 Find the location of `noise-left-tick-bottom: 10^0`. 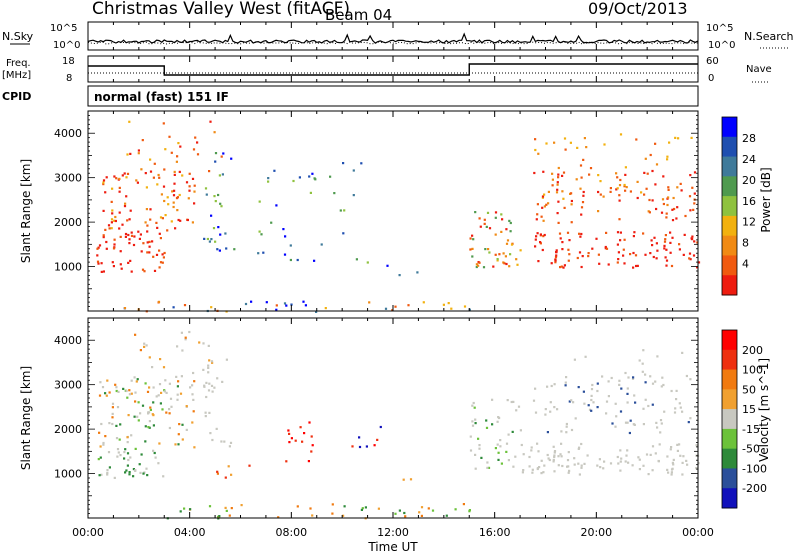

noise-left-tick-bottom: 10^0 is located at coordinates (66, 45).